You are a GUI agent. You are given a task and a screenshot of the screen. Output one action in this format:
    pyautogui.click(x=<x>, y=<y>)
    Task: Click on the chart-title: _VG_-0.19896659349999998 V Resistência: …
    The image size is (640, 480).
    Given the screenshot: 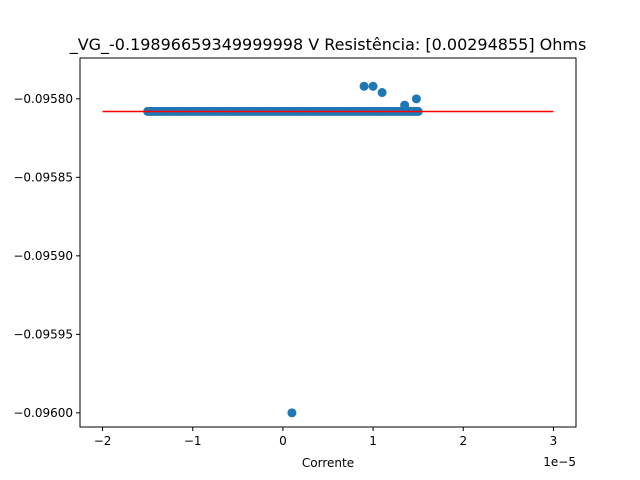 What is the action you would take?
    pyautogui.click(x=328, y=45)
    